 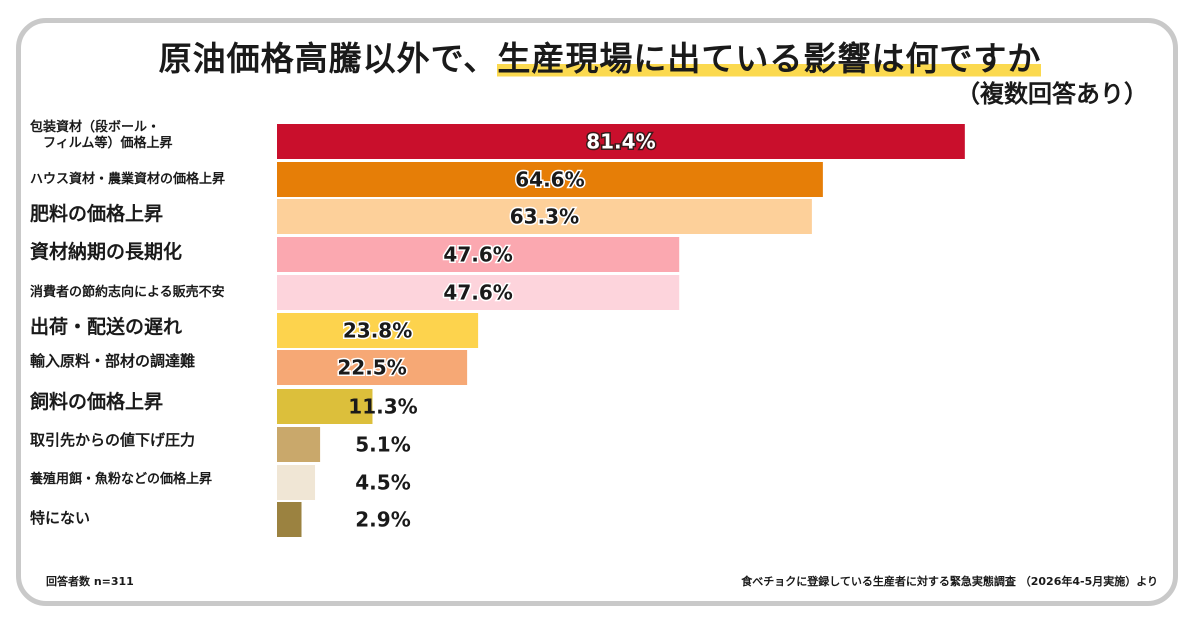 What do you see at coordinates (1052, 94) in the screenshot?
I see `chart-subtitle: （複数回答あり）` at bounding box center [1052, 94].